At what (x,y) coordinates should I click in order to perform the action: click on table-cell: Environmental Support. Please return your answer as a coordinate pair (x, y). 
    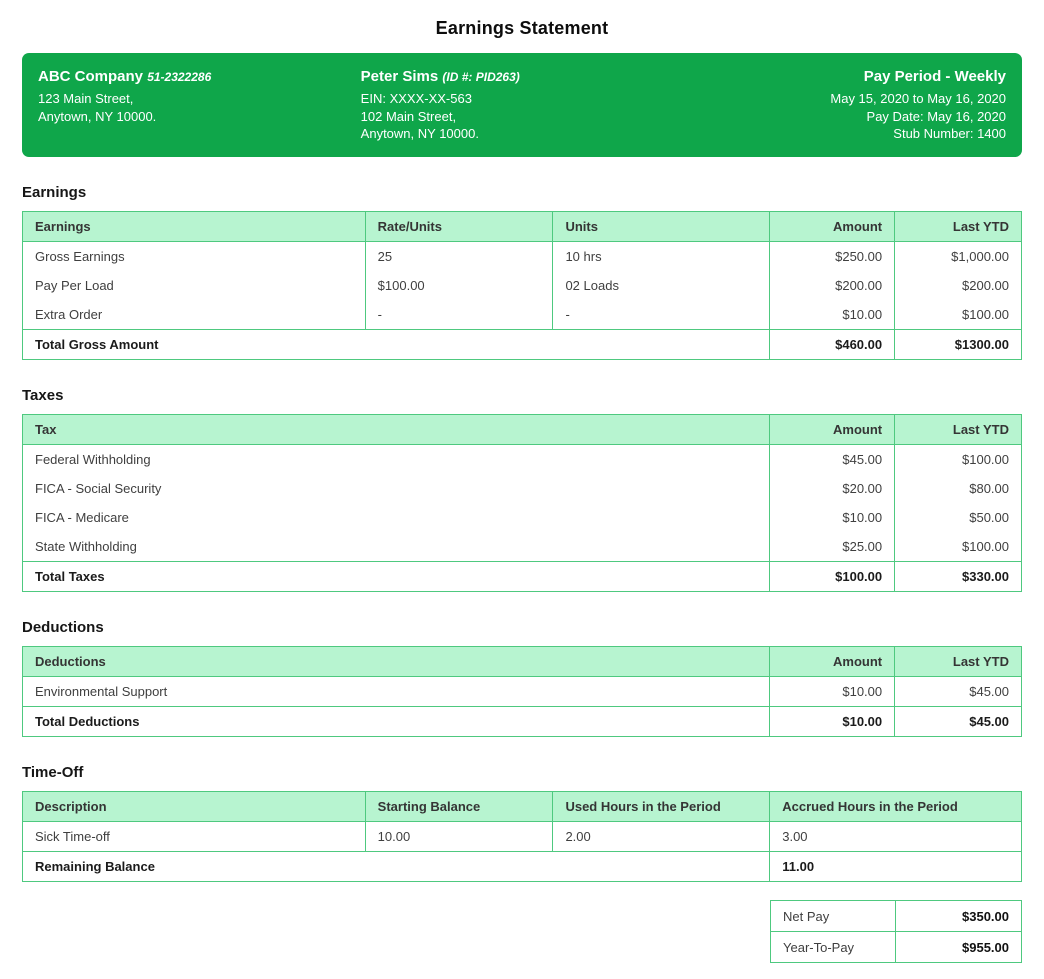
    Looking at the image, I should click on (396, 691).